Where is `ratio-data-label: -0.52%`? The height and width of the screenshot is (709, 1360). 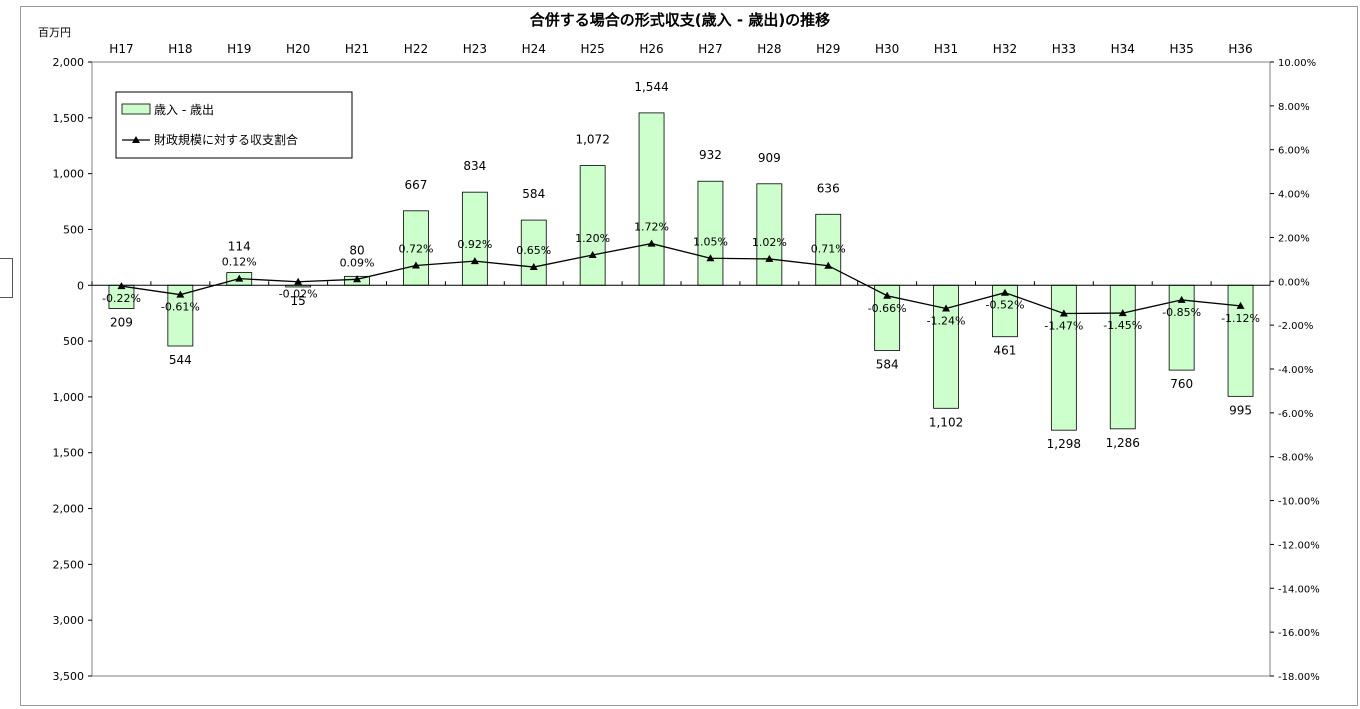 ratio-data-label: -0.52% is located at coordinates (1004, 305).